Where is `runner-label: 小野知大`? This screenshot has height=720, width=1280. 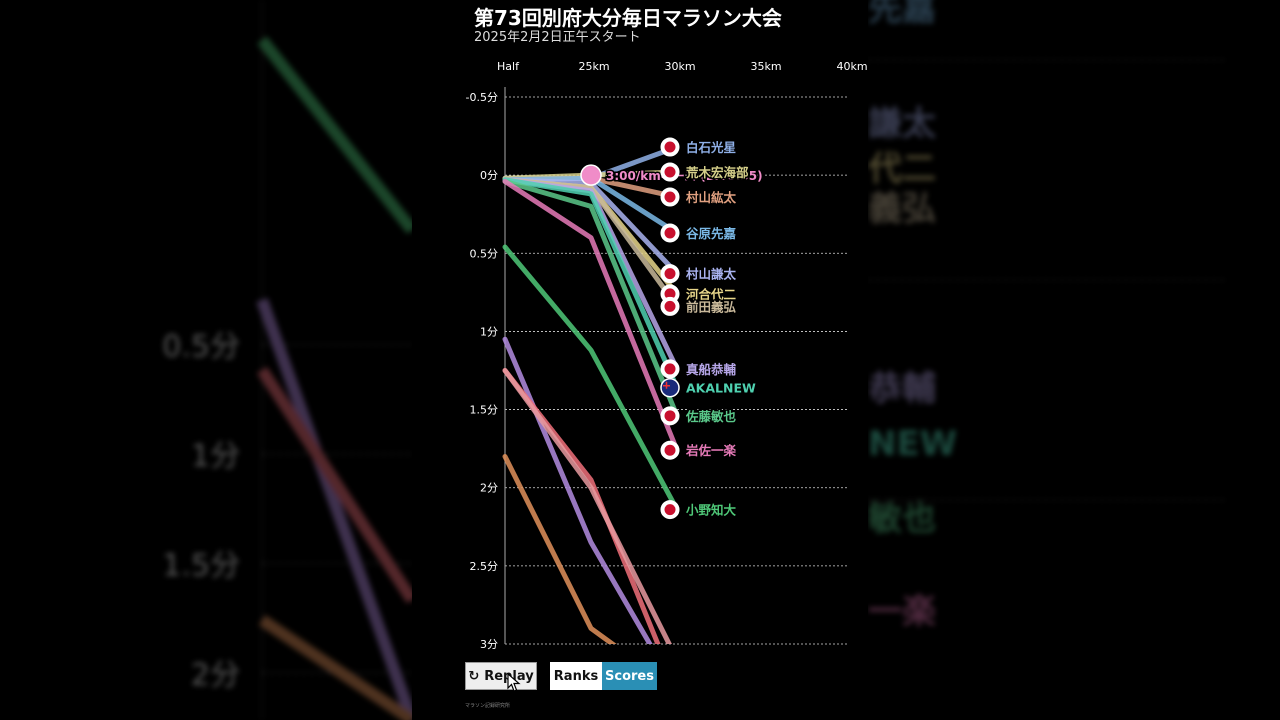 runner-label: 小野知大 is located at coordinates (711, 510).